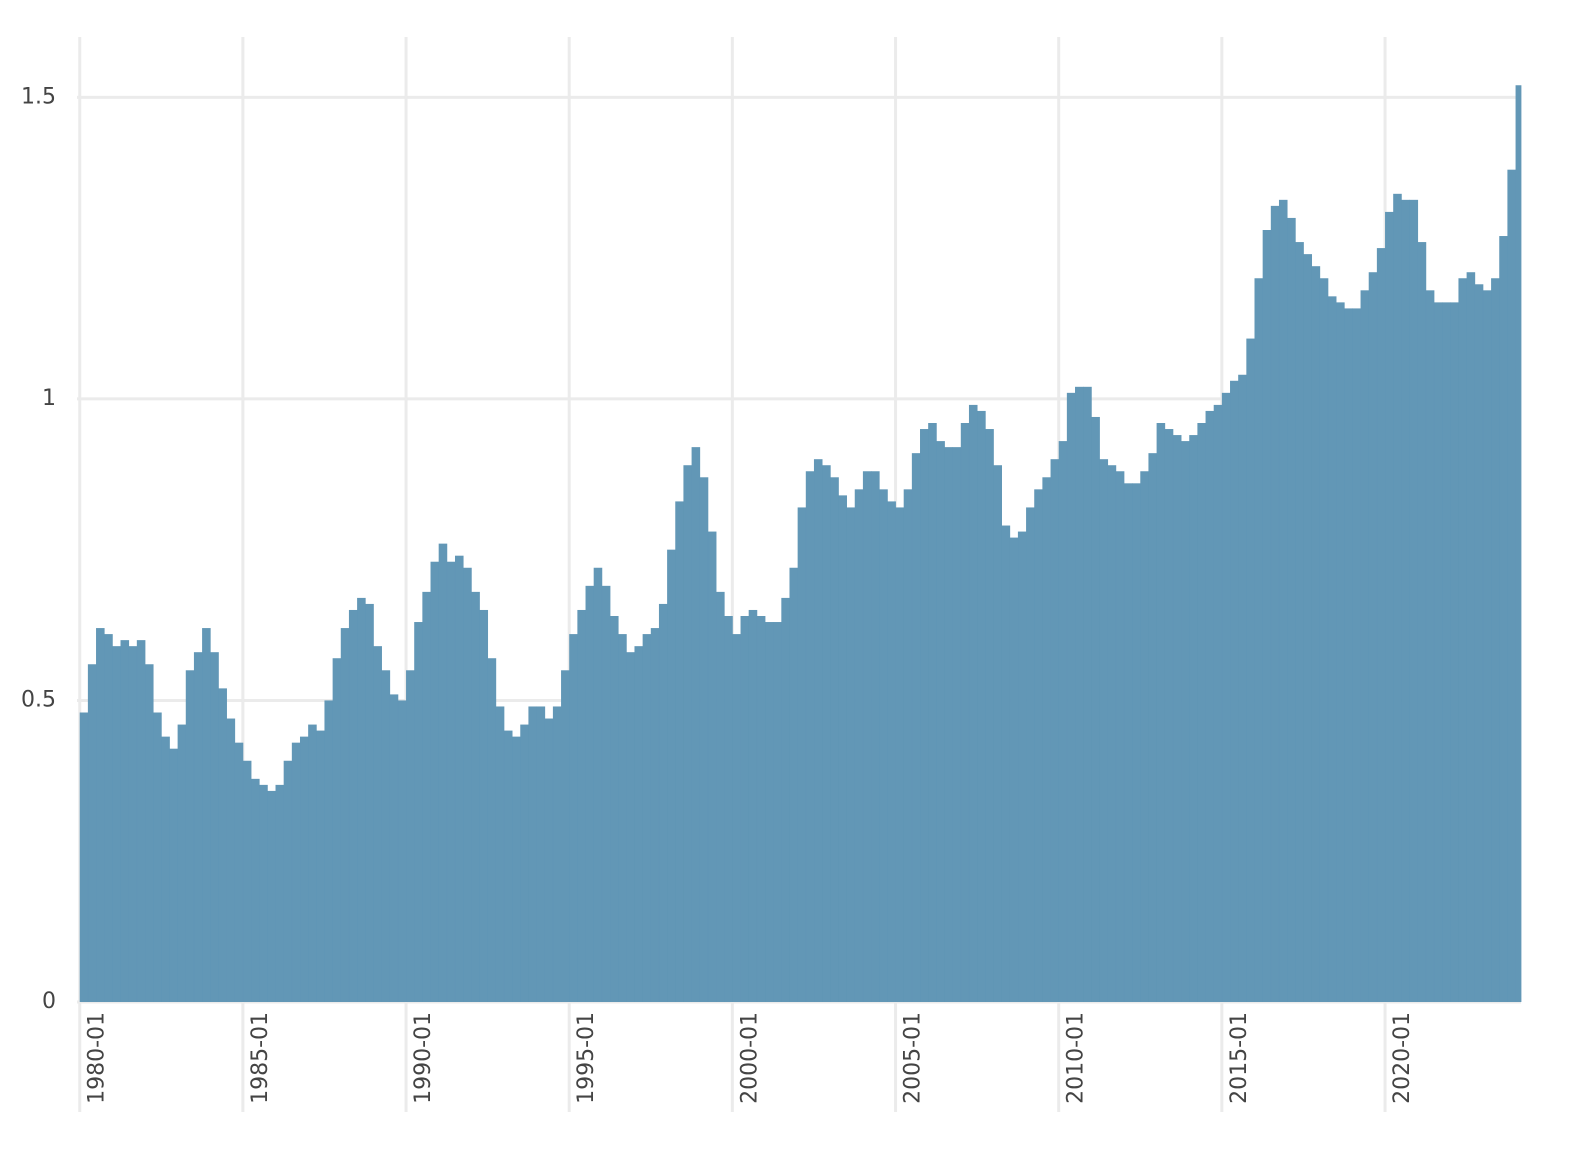 The width and height of the screenshot is (1592, 1150). What do you see at coordinates (1076, 1058) in the screenshot?
I see `x-tick-label: 2010-01` at bounding box center [1076, 1058].